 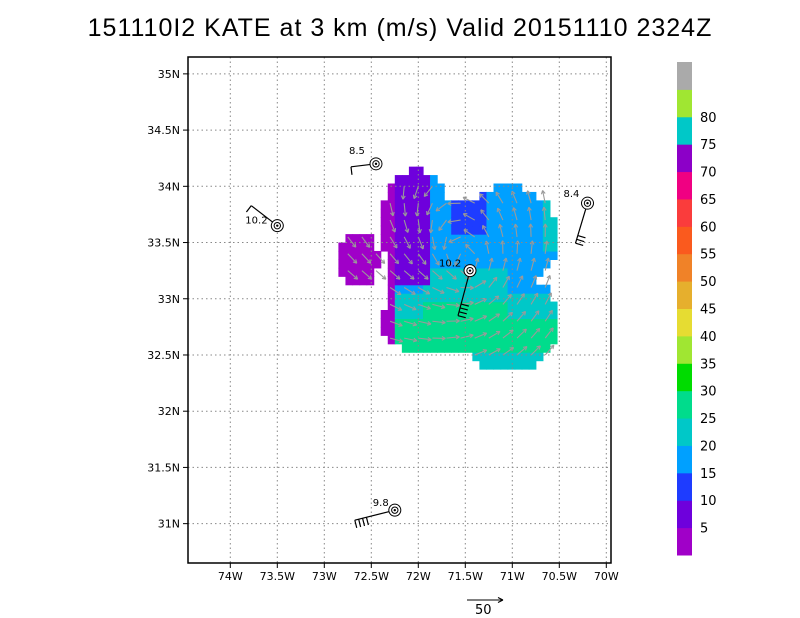 I want to click on colorbar-label: 50, so click(x=708, y=282).